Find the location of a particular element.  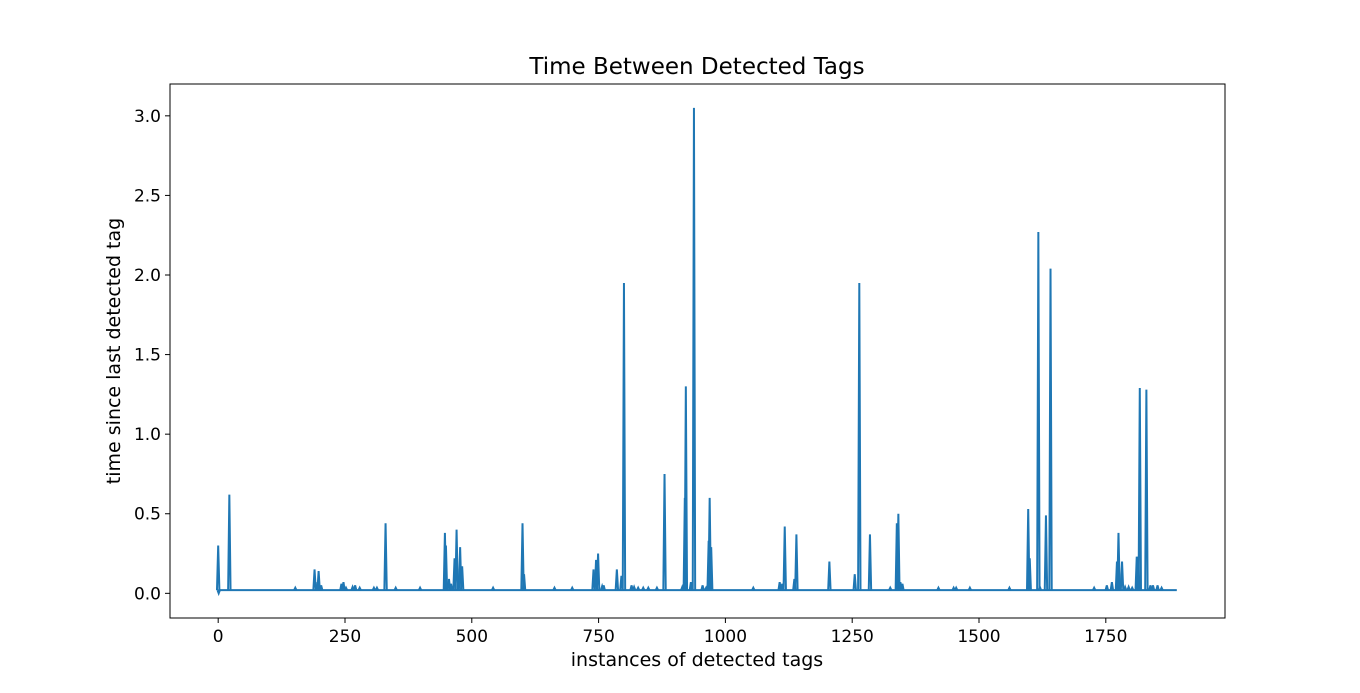

chart-title: Time Between Detected Tags is located at coordinates (696, 67).